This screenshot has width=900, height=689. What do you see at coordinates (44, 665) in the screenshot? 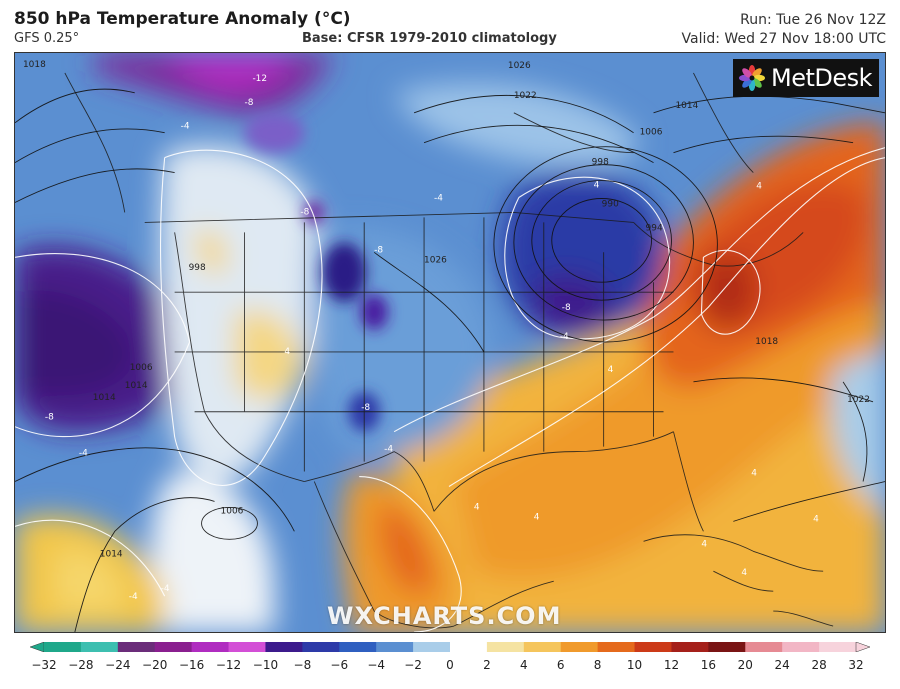
I see `colorbar-tick-label: −32` at bounding box center [44, 665].